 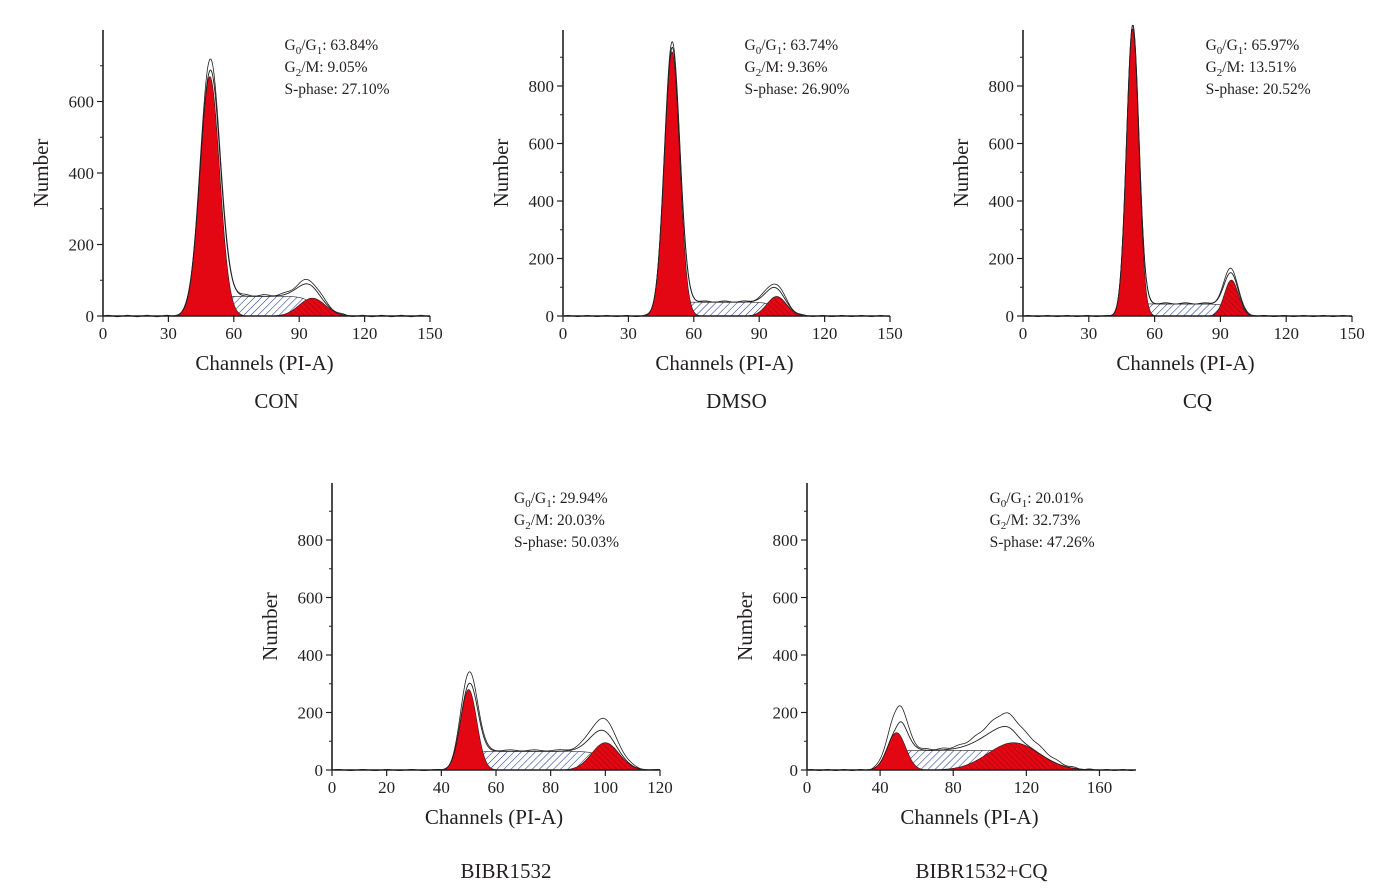 What do you see at coordinates (1197, 401) in the screenshot?
I see `panel-title: CQ` at bounding box center [1197, 401].